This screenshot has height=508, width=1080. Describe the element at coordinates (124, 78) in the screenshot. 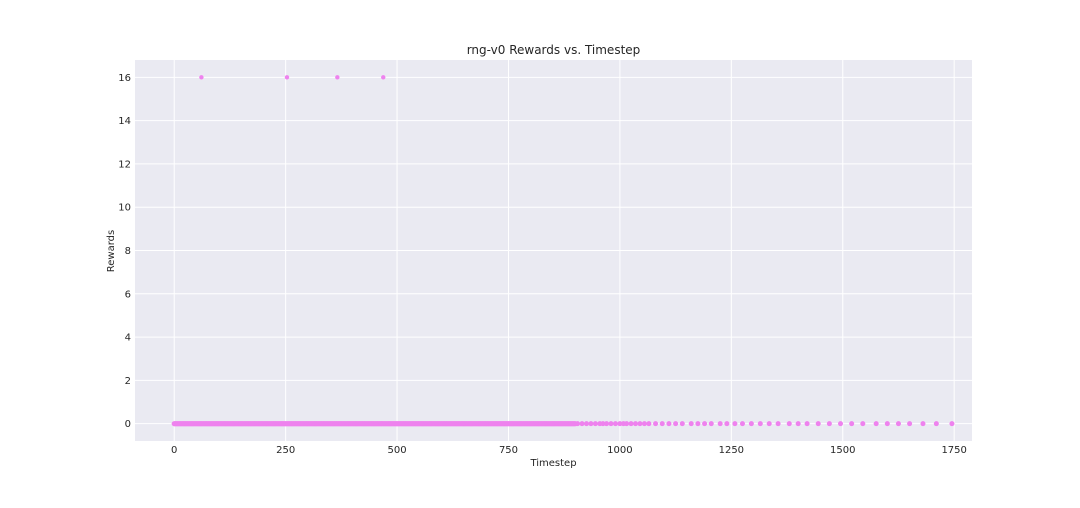

I see `y-tick-label: 16` at that location.